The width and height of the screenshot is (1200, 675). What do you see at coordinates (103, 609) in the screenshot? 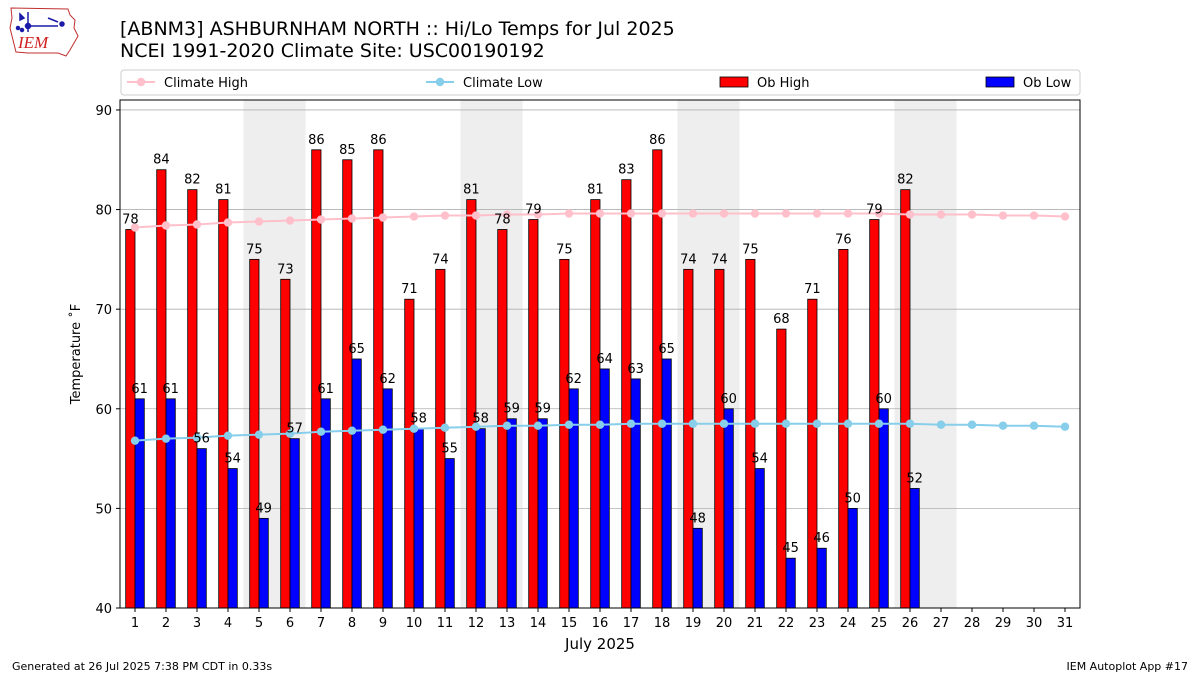
I see `y-tick-label: 40` at bounding box center [103, 609].